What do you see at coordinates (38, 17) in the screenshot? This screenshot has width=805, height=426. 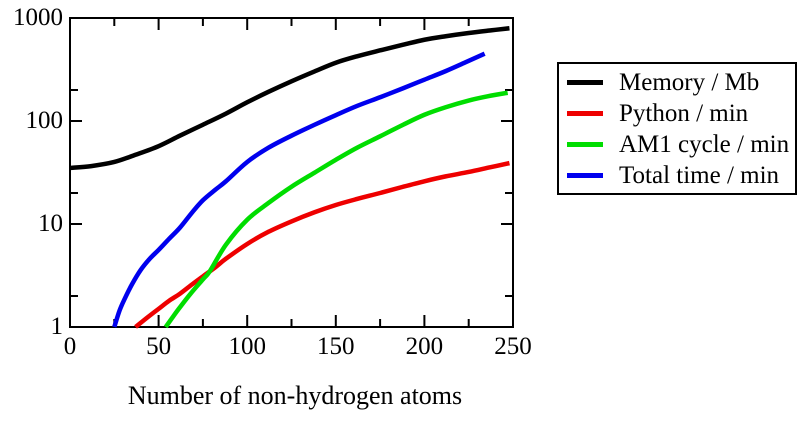 I see `y-tick-label: 1000` at bounding box center [38, 17].